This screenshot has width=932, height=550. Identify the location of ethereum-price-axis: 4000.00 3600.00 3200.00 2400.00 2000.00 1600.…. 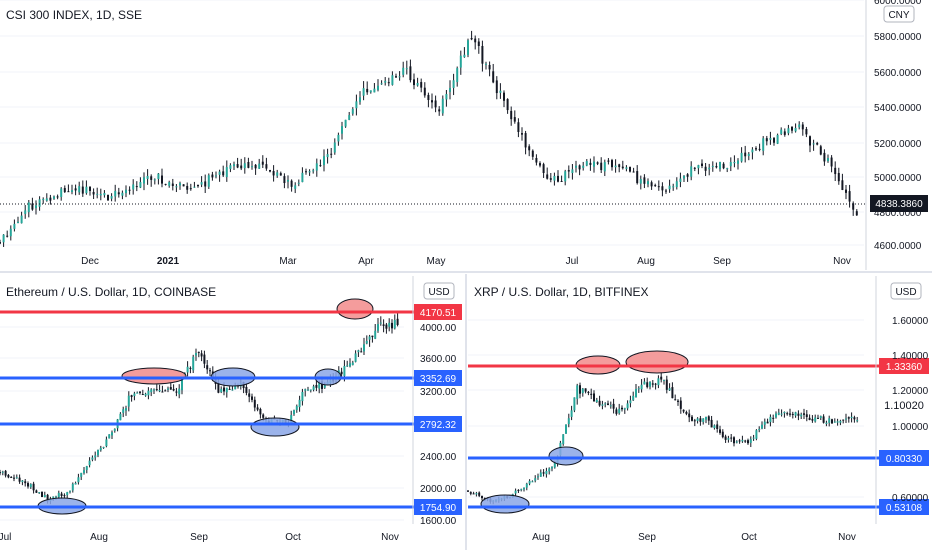
(438, 425).